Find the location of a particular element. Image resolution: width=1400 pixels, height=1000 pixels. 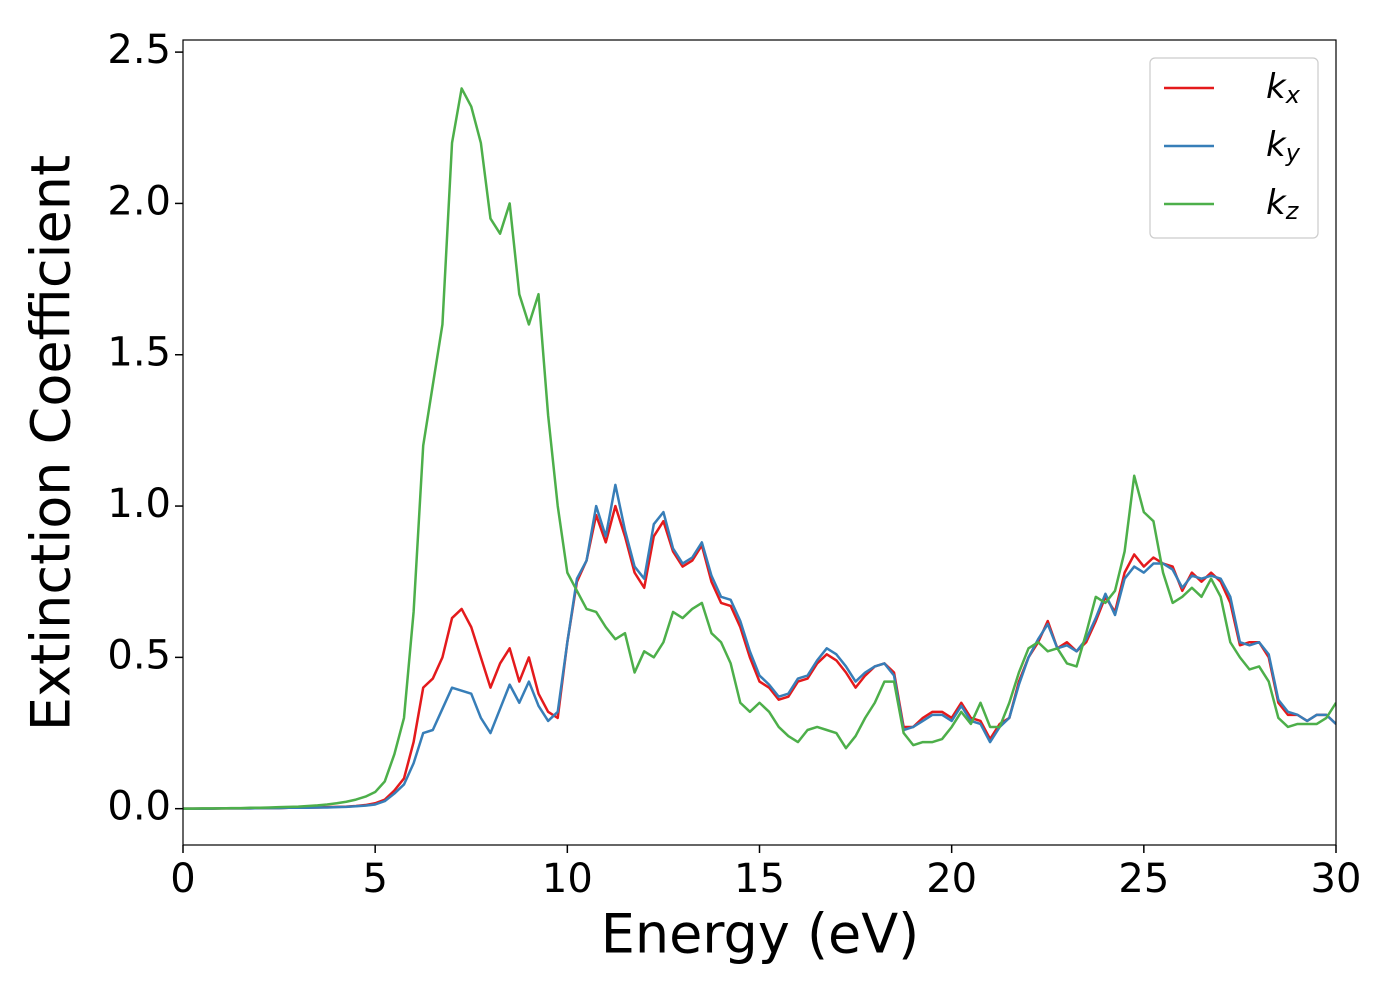

y-tick-label: 1.5 is located at coordinates (139, 353).